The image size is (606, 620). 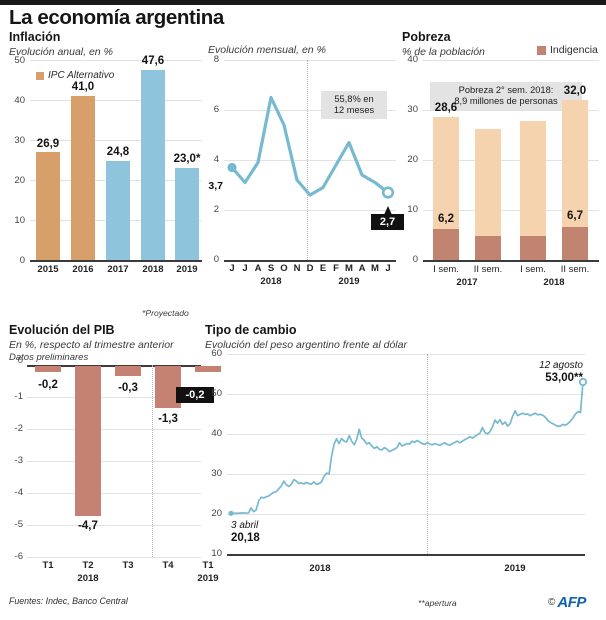 What do you see at coordinates (552, 602) in the screenshot?
I see `copyright-icon: ©` at bounding box center [552, 602].